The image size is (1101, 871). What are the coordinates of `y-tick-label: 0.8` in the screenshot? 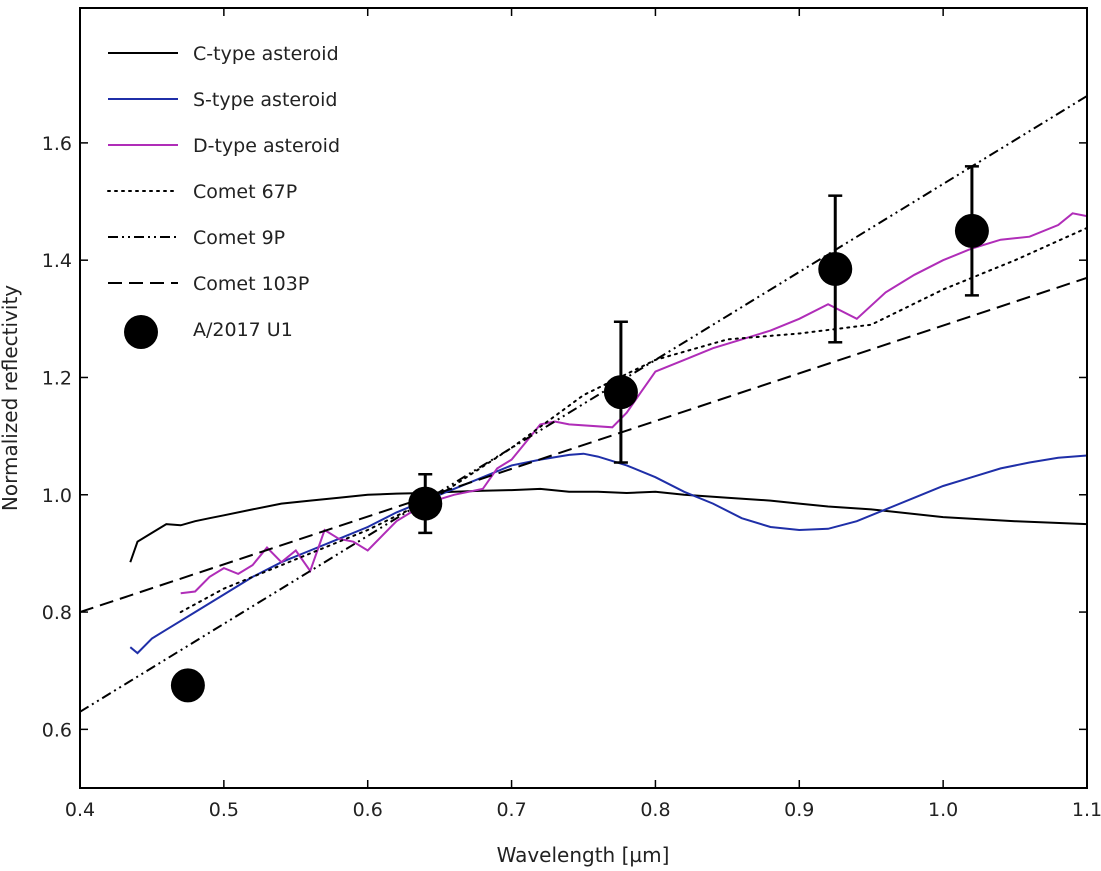 It's located at (57, 613).